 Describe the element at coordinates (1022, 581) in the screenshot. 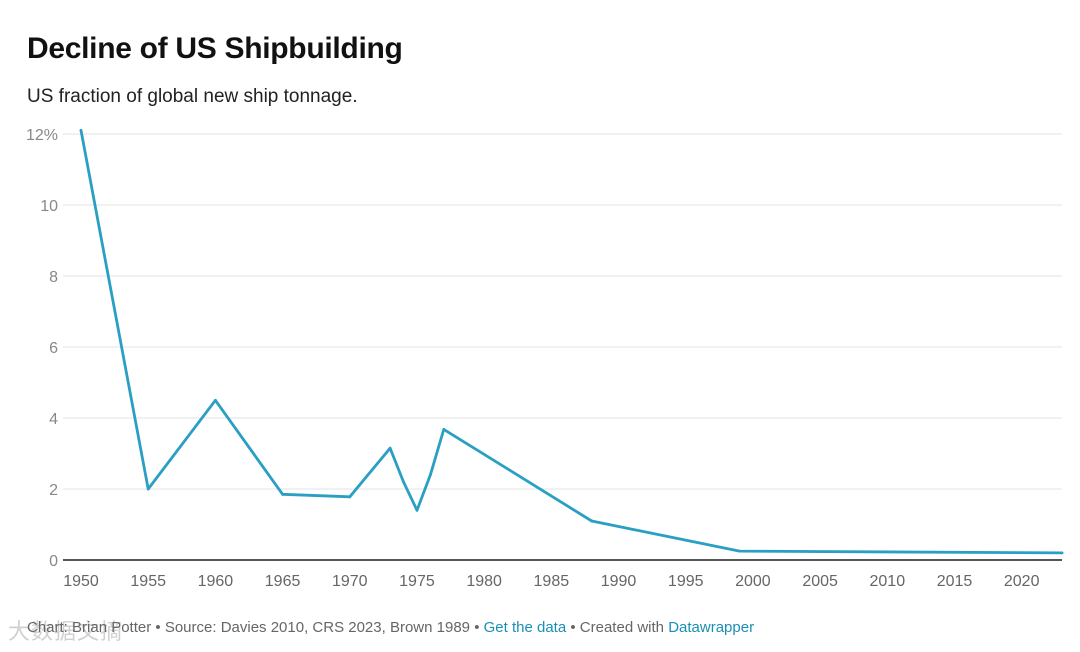

I see `x-tick-label: 2020` at that location.